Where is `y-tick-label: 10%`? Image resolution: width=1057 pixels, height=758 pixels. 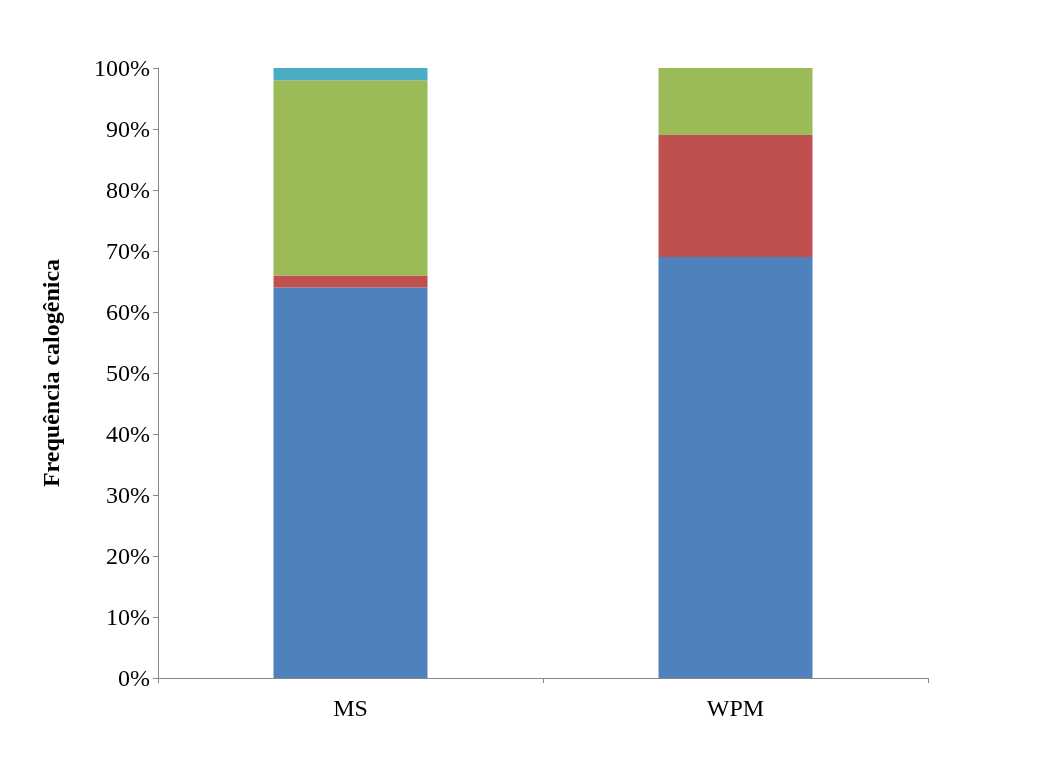 y-tick-label: 10% is located at coordinates (128, 617).